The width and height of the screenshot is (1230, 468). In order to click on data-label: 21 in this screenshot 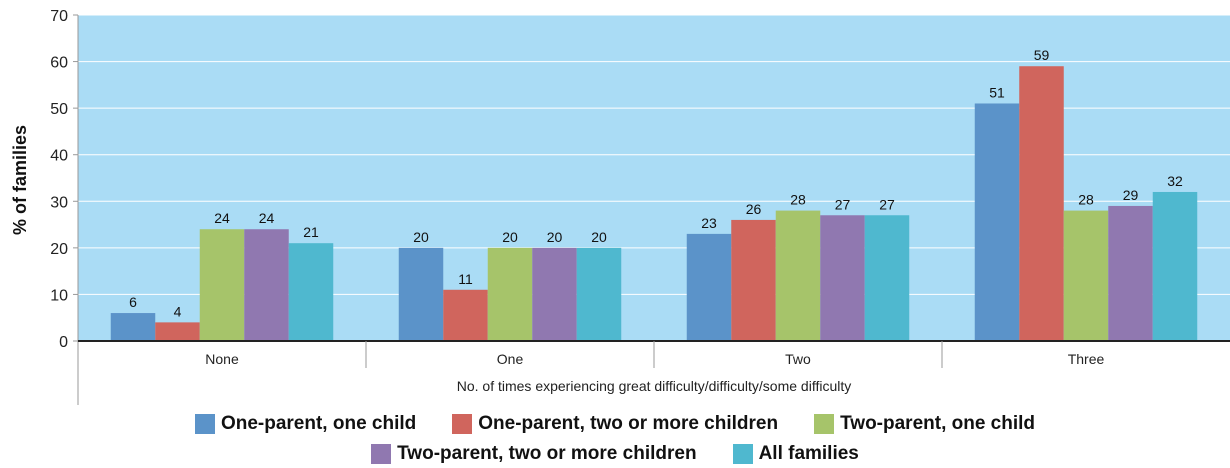, I will do `click(311, 232)`.